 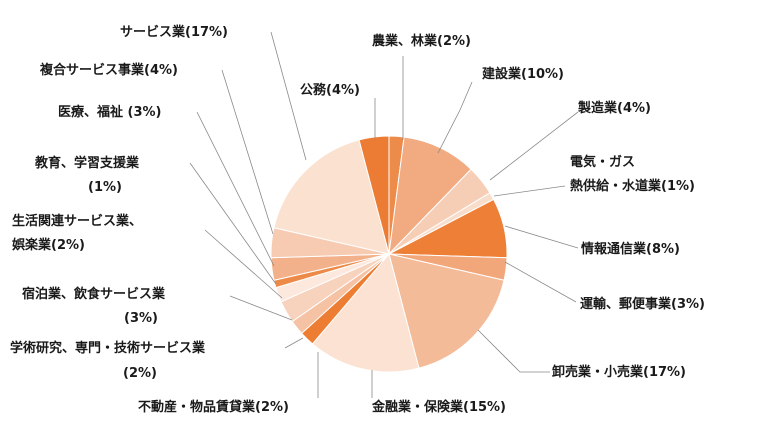 I want to click on leader-hotel, so click(x=261, y=308).